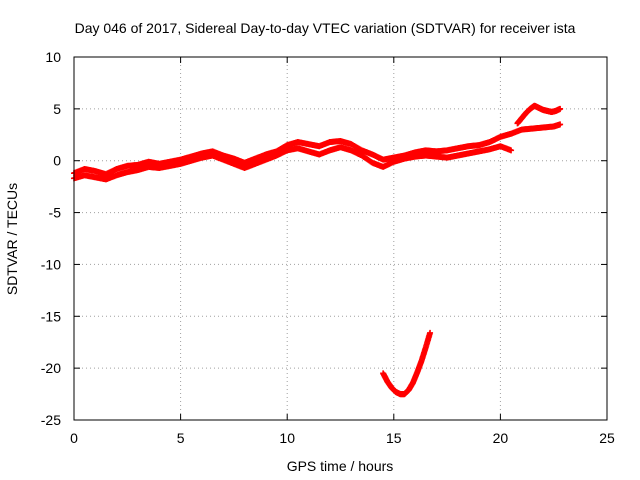  What do you see at coordinates (181, 438) in the screenshot?
I see `x-tick-label: 5` at bounding box center [181, 438].